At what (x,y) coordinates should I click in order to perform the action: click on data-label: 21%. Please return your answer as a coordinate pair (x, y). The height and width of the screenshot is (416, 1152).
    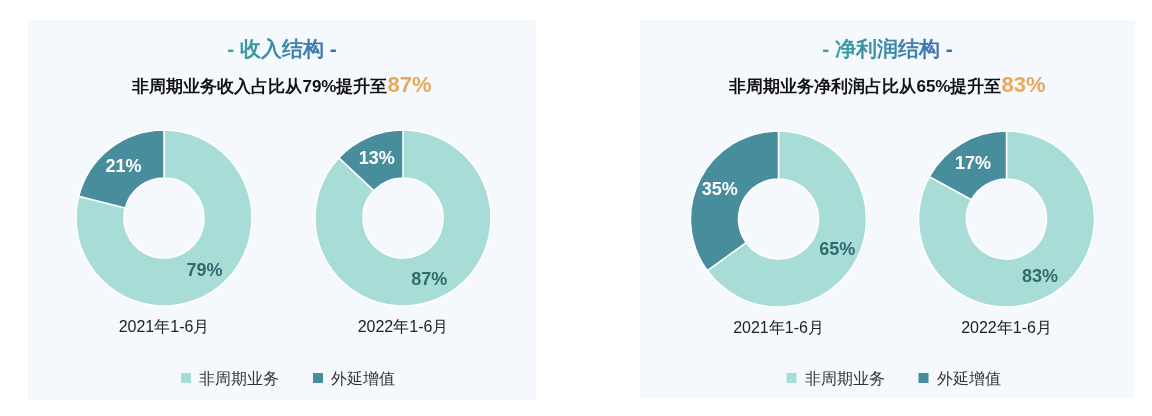
    Looking at the image, I should click on (123, 166).